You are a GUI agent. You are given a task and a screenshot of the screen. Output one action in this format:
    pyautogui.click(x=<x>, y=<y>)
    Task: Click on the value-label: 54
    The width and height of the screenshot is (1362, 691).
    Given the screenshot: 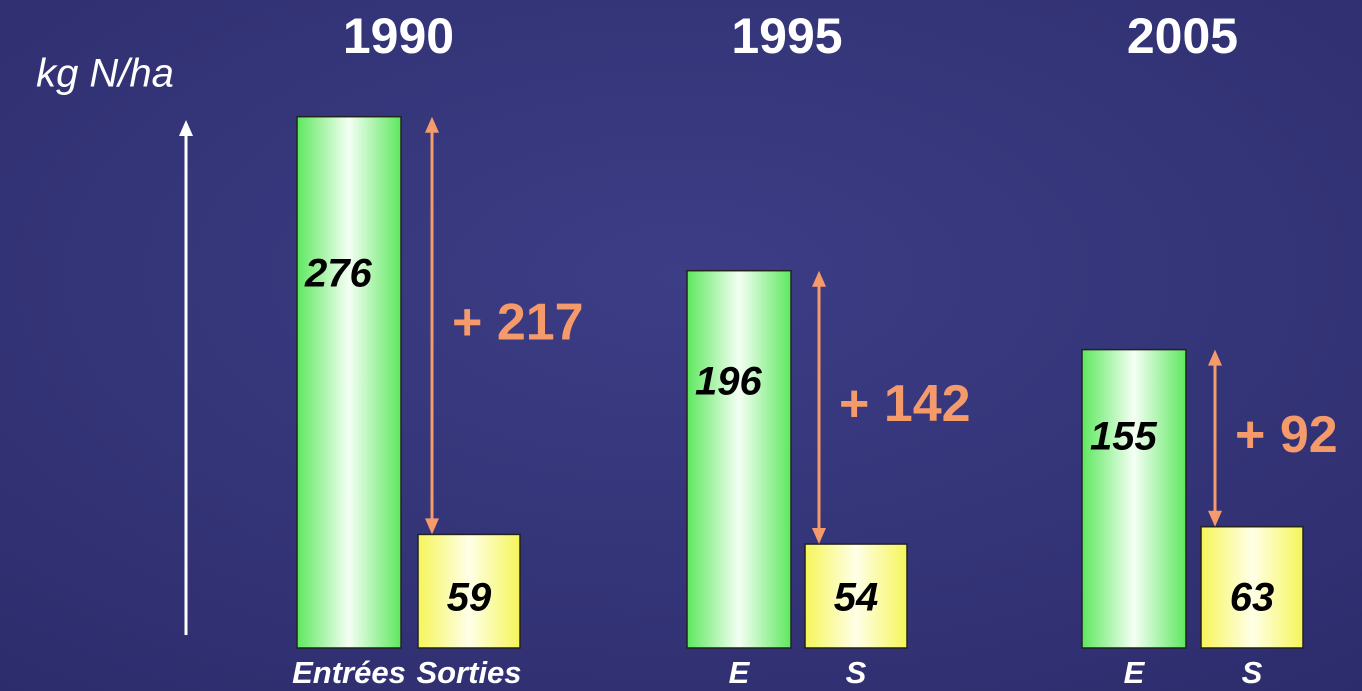 What is the action you would take?
    pyautogui.click(x=856, y=598)
    